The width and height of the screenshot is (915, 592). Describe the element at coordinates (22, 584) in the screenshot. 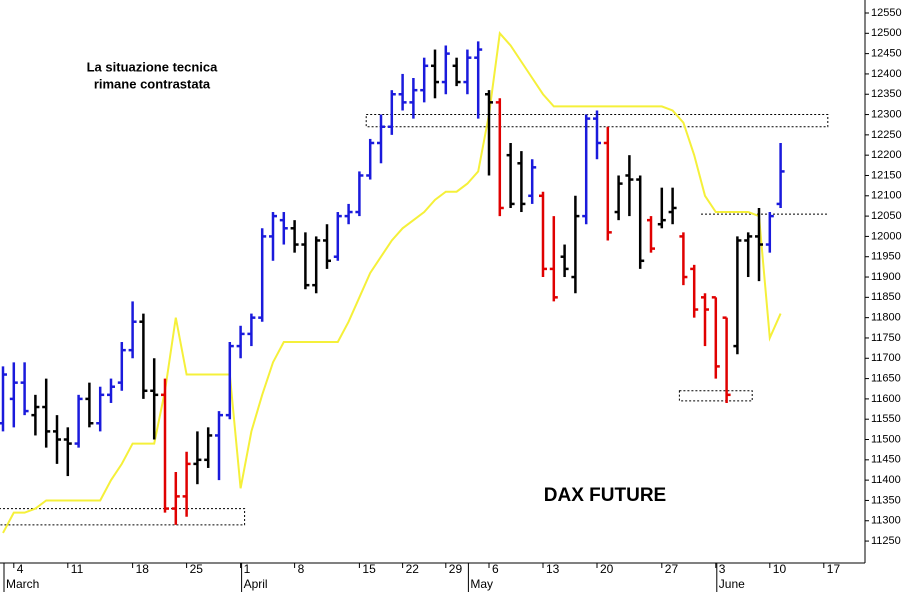

I see `month-label: March` at that location.